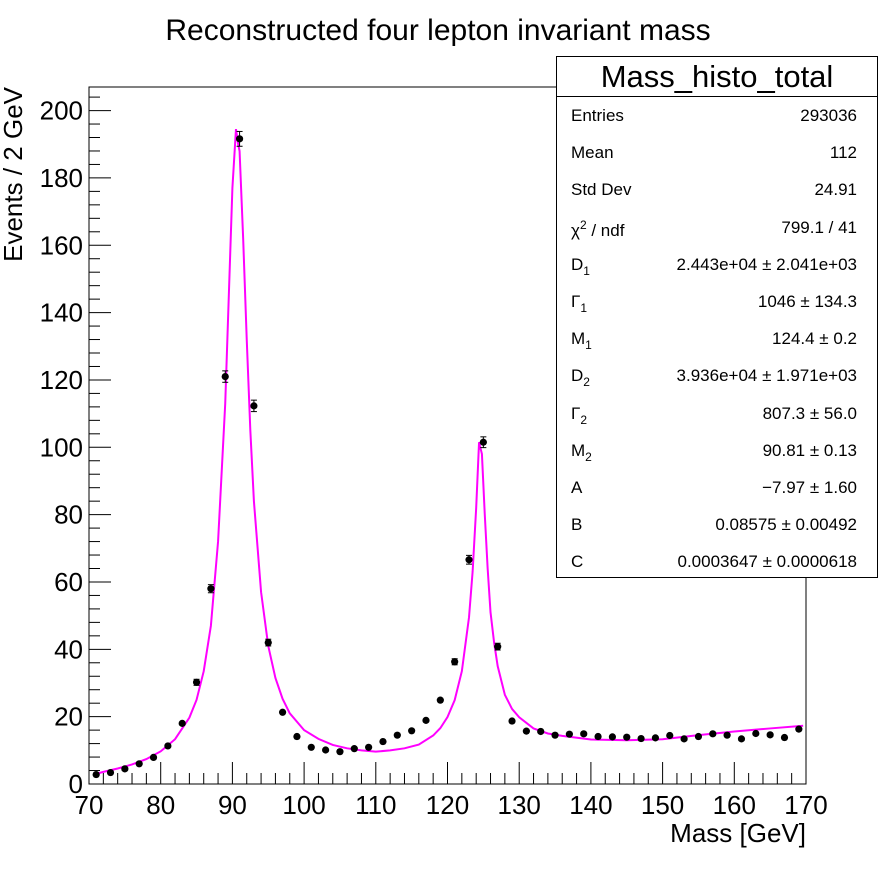  Describe the element at coordinates (577, 562) in the screenshot. I see `stats-key: C` at that location.